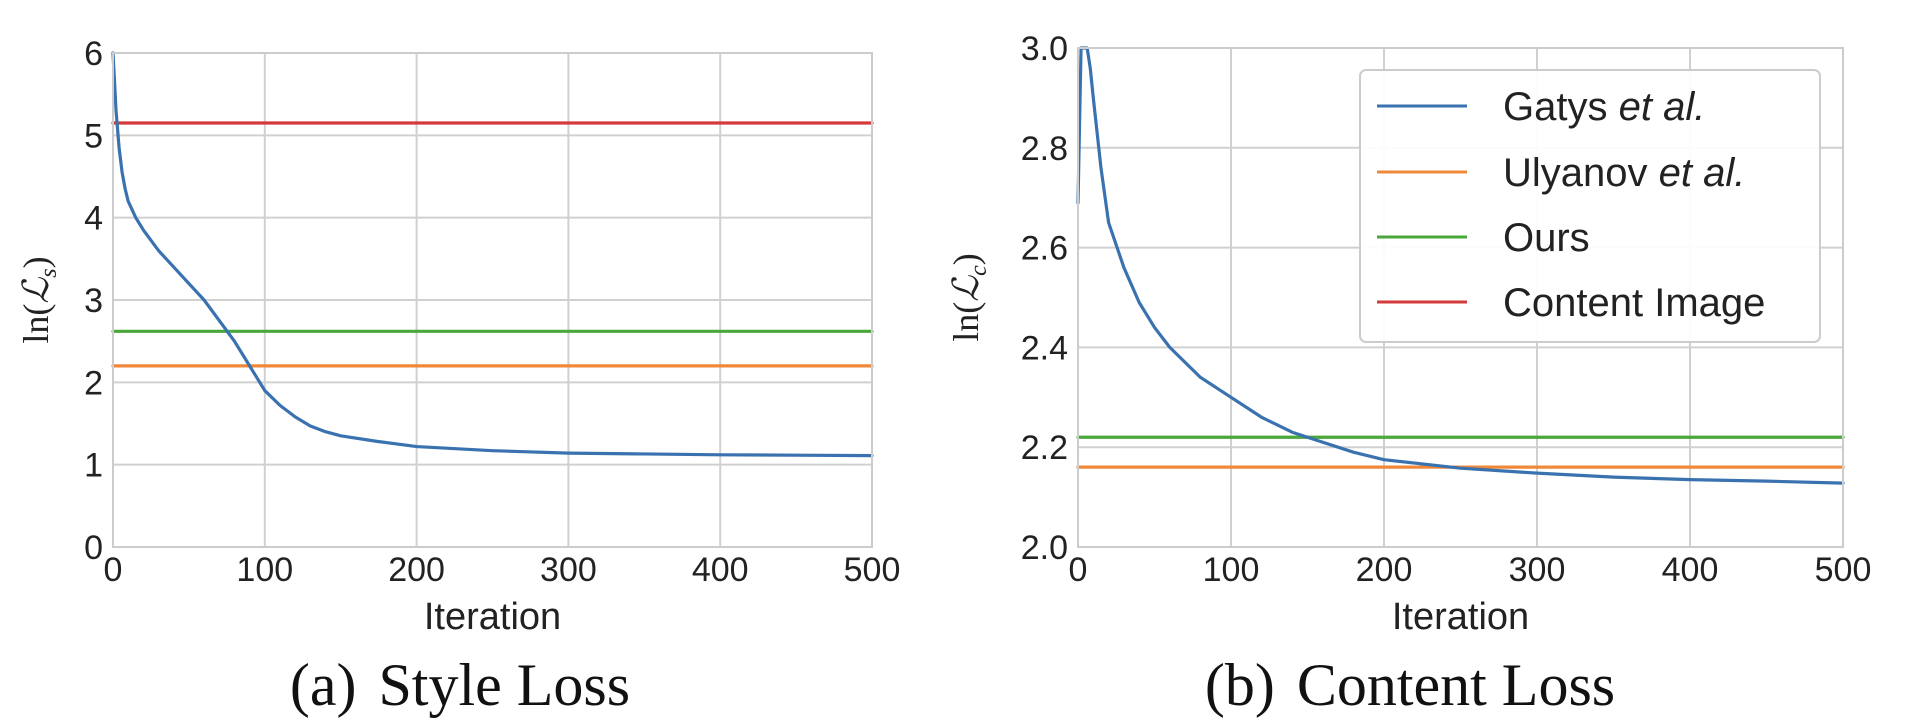 Image resolution: width=1905 pixels, height=728 pixels. I want to click on legend-box, so click(1590, 206).